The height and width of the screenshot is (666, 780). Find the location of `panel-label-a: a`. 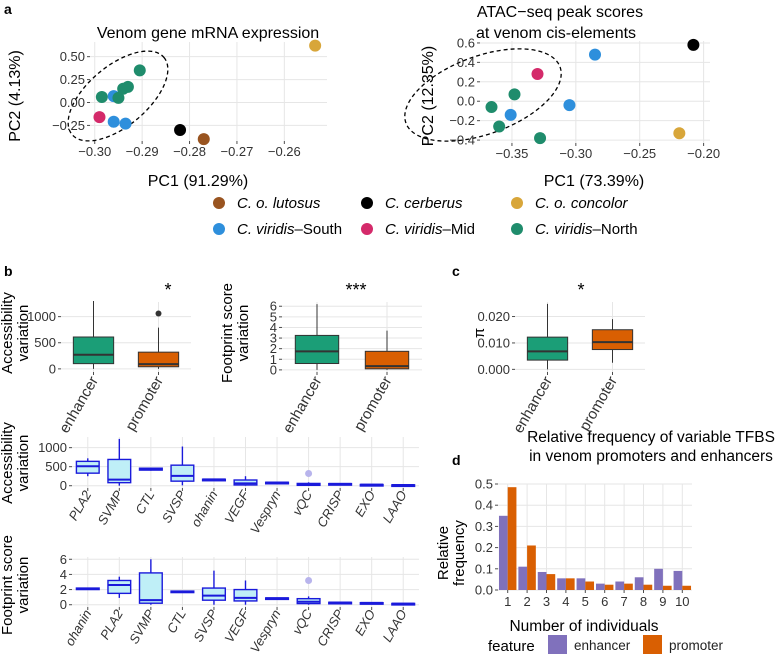

panel-label-a: a is located at coordinates (8, 9).